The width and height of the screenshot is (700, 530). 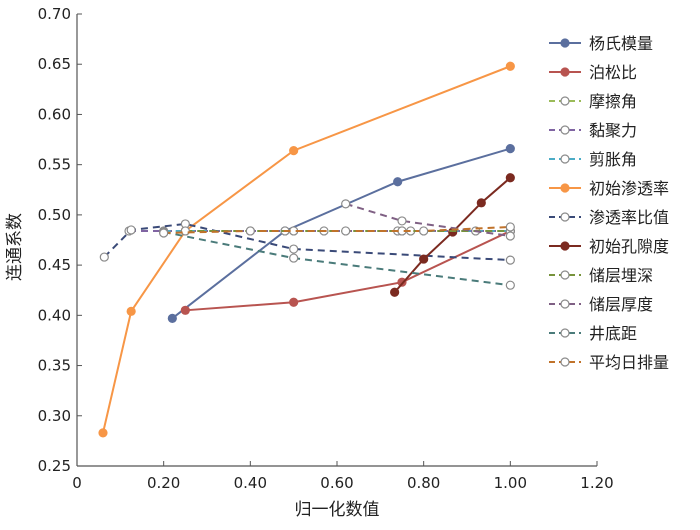 I want to click on legend-entry: 井底距, so click(x=593, y=333).